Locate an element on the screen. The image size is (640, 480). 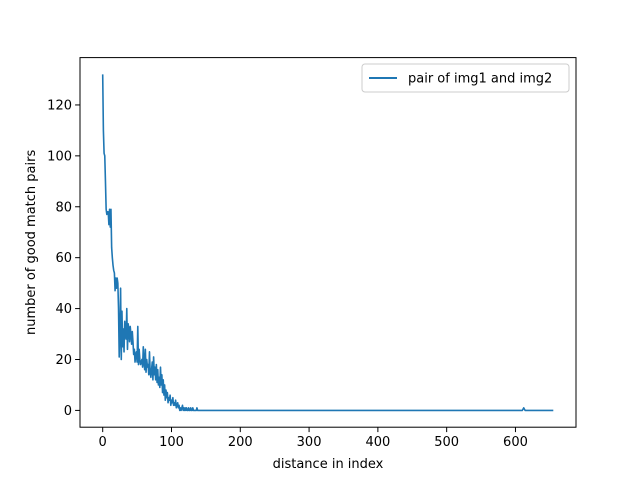
y-tick-label: 120 is located at coordinates (59, 105).